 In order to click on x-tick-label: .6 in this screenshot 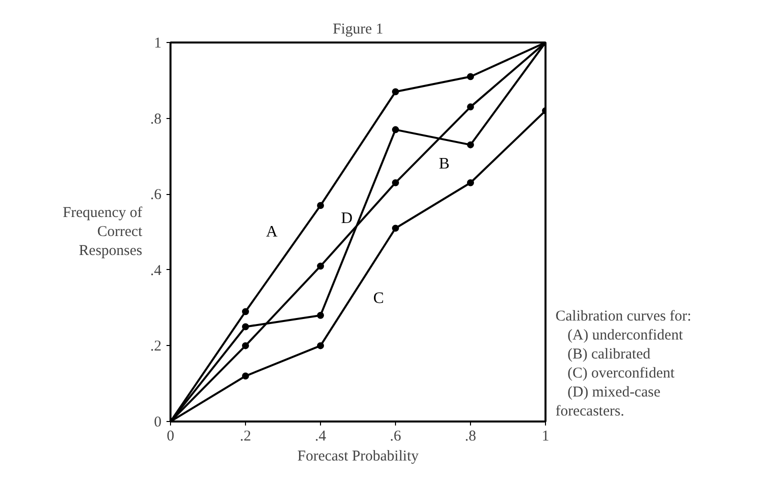, I will do `click(396, 436)`.